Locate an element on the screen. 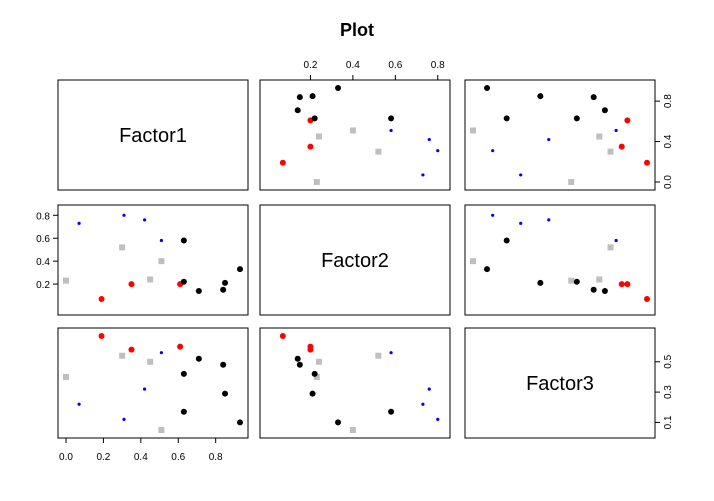 This screenshot has width=714, height=501. axis-bottom-tick-label-1: 0.0 is located at coordinates (66, 457).